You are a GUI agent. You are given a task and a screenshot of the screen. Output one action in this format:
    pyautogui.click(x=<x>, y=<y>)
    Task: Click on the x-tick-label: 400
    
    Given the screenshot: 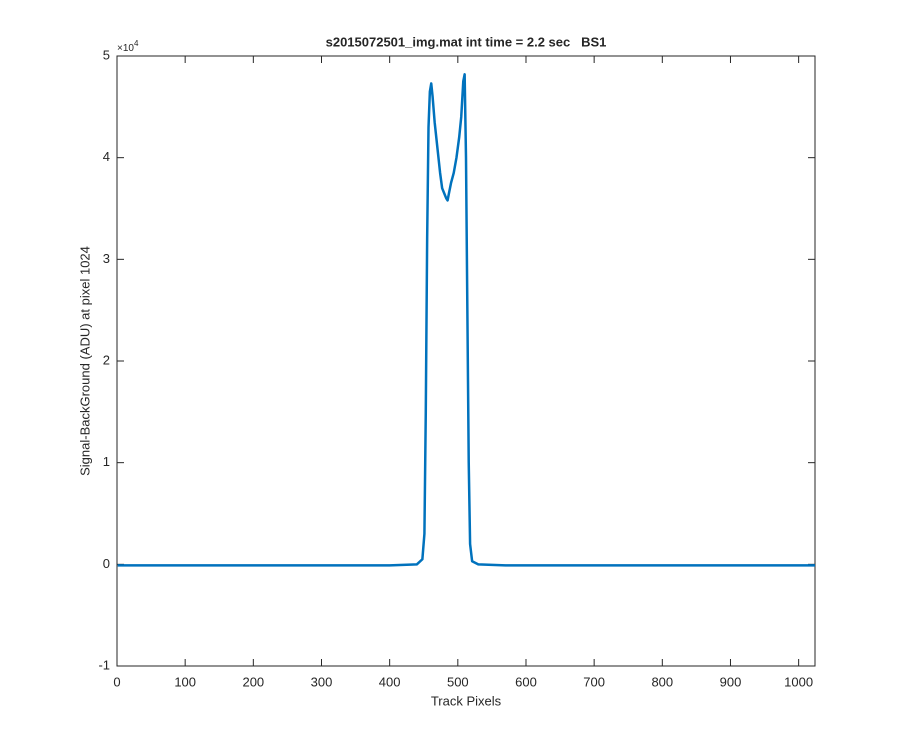 What is the action you would take?
    pyautogui.click(x=390, y=681)
    